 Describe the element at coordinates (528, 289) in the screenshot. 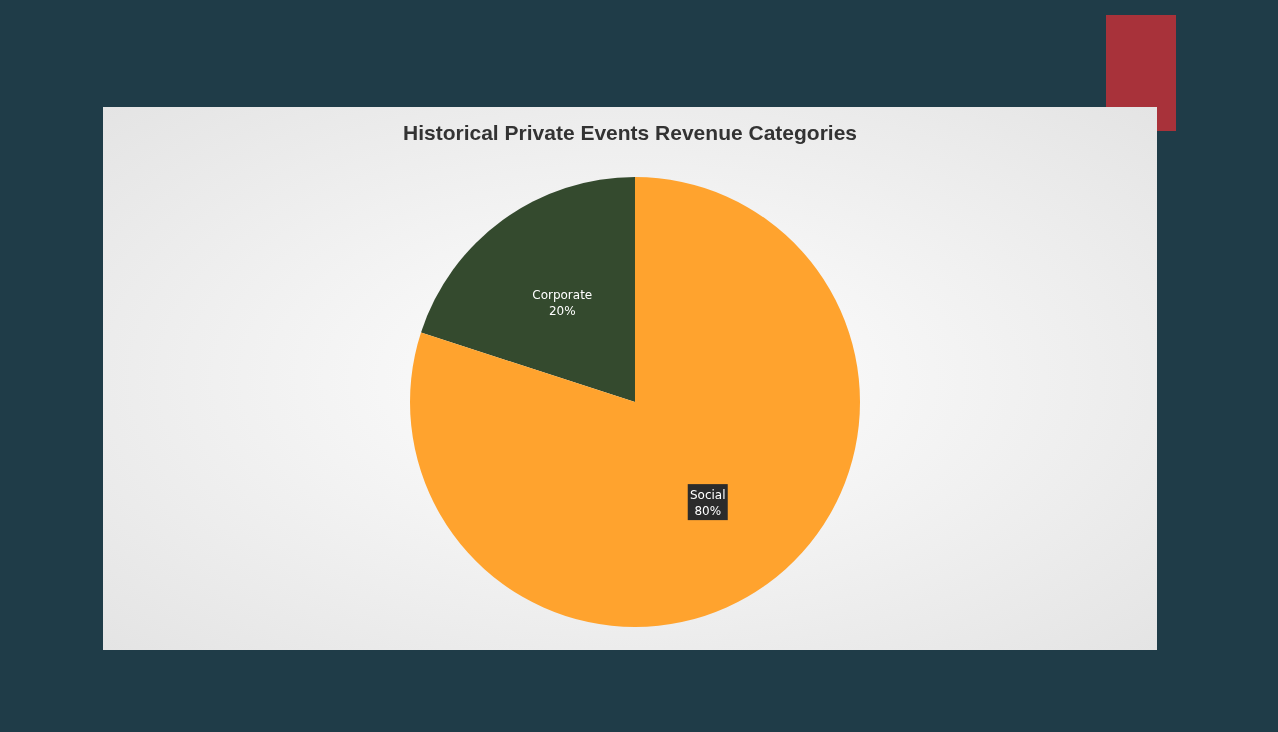

I see `pie-slice` at that location.